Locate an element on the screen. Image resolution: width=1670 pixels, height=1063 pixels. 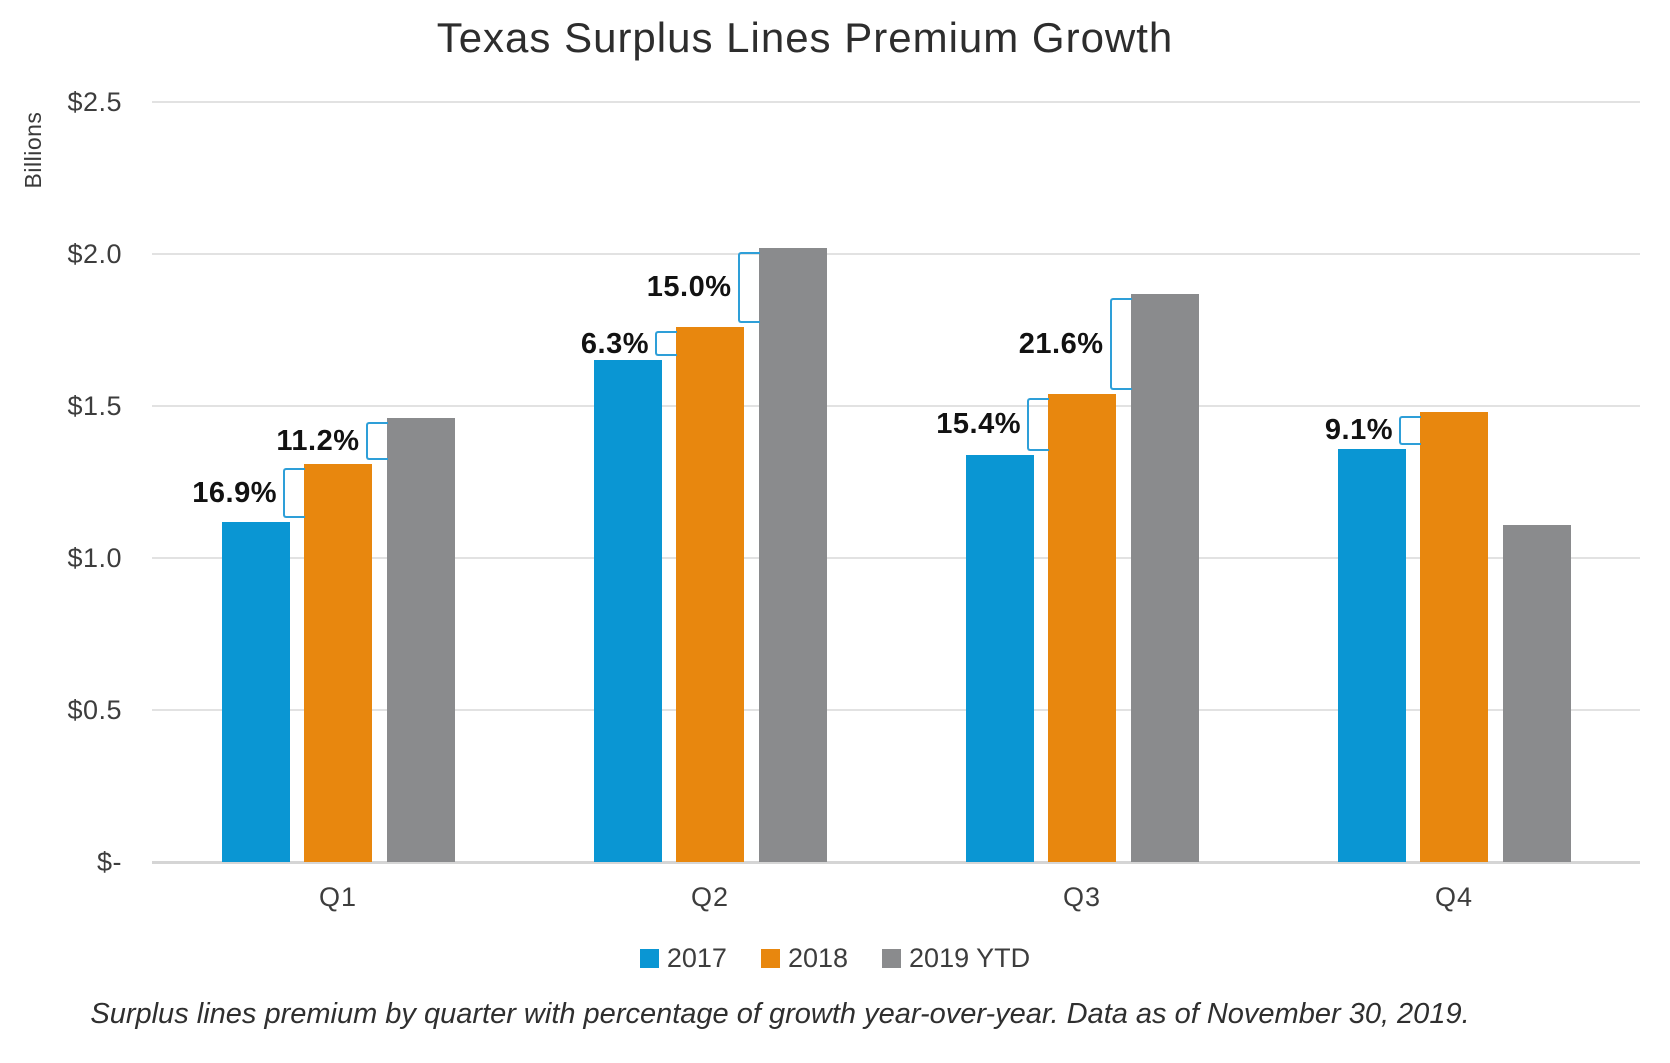
y-tick-label--1-5: $1.5 is located at coordinates (94, 406).